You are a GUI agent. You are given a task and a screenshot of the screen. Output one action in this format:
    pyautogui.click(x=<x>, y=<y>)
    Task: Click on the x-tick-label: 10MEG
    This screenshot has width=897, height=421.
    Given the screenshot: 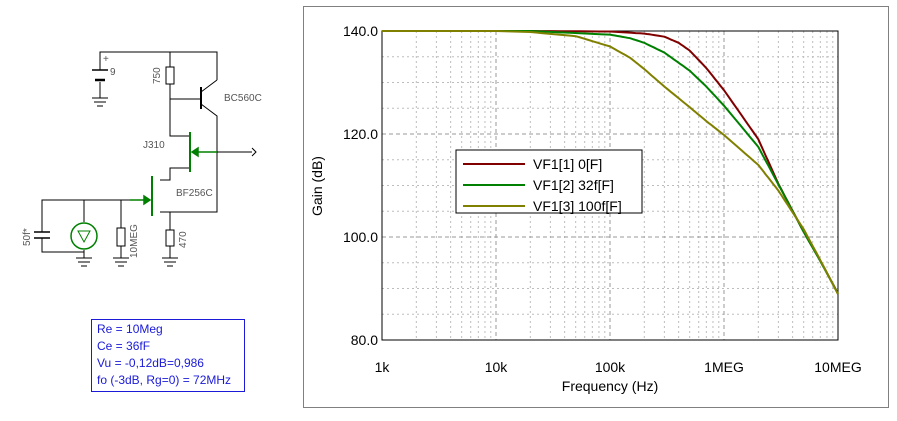 What is the action you would take?
    pyautogui.click(x=837, y=367)
    